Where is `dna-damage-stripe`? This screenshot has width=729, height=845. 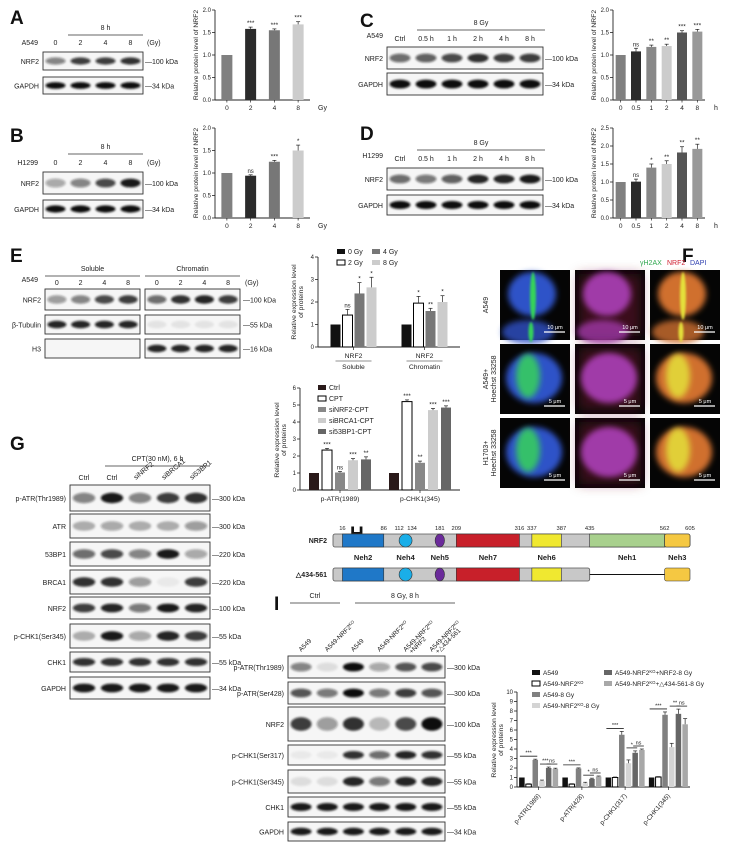
dna-damage-stripe is located at coordinates (683, 296).